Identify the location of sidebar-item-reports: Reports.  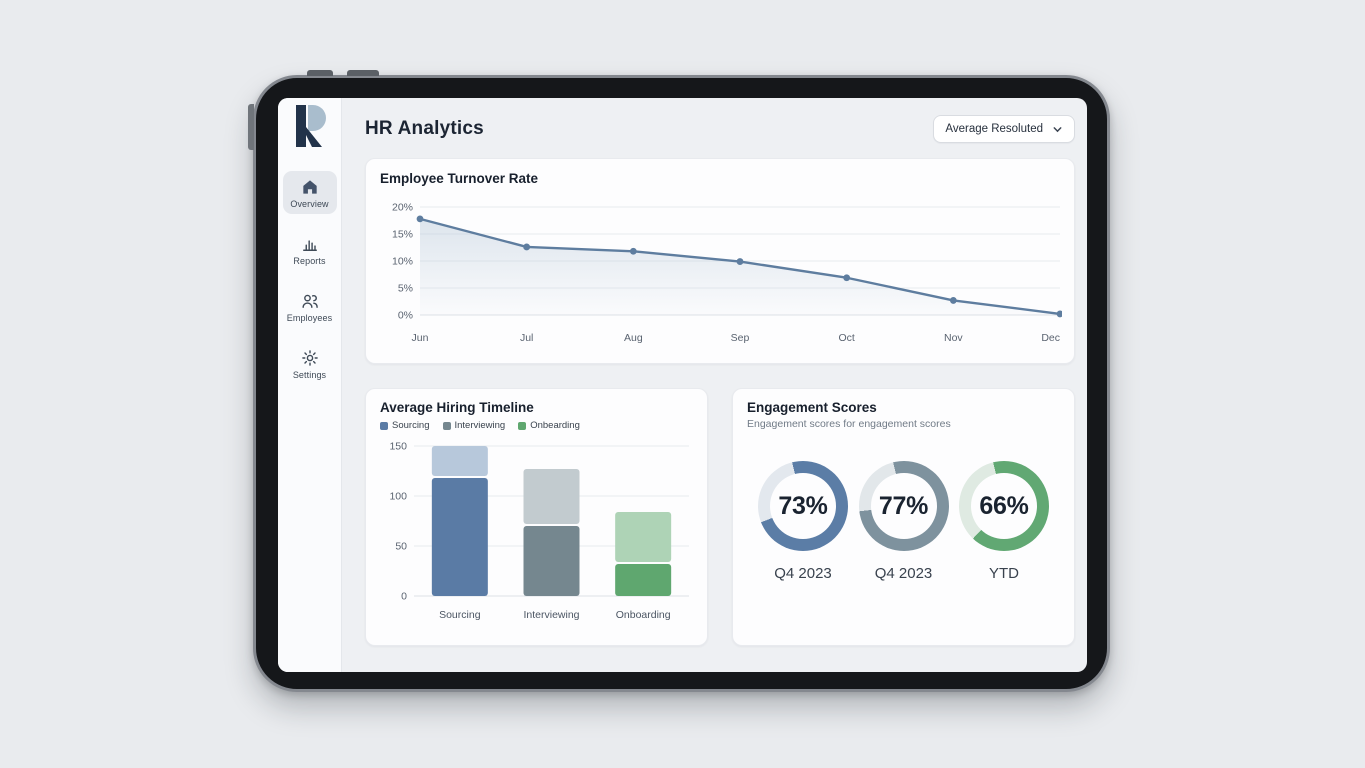
(310, 249).